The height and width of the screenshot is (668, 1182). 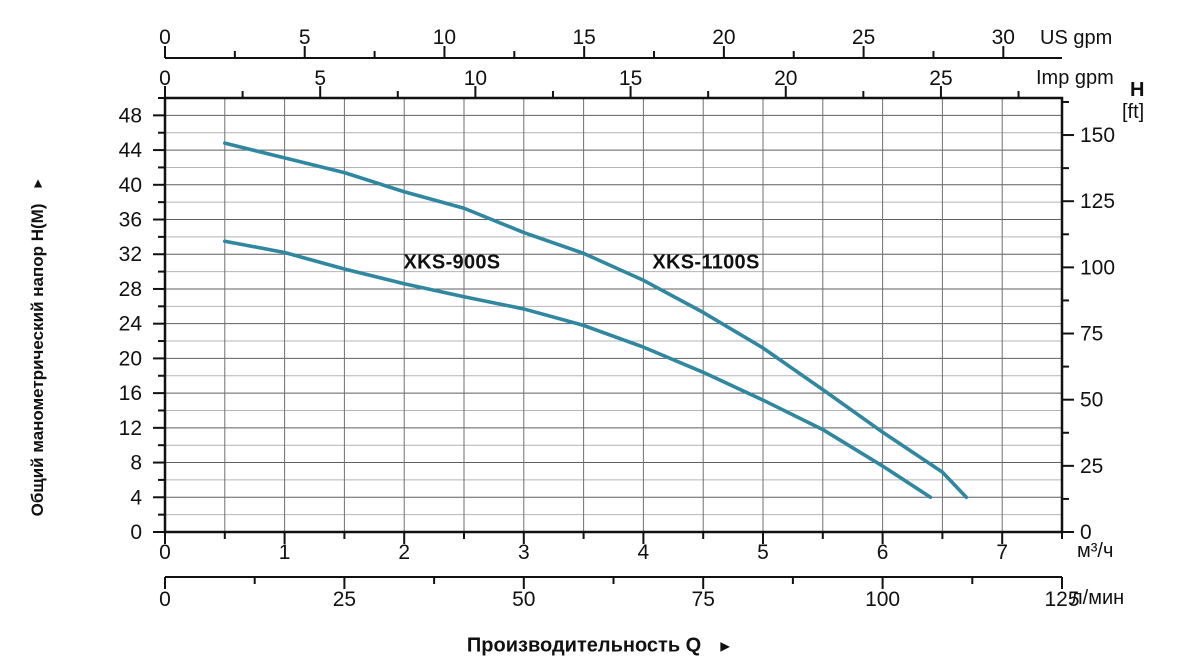 What do you see at coordinates (584, 645) in the screenshot?
I see `x-axis-title-text: Производительность Q` at bounding box center [584, 645].